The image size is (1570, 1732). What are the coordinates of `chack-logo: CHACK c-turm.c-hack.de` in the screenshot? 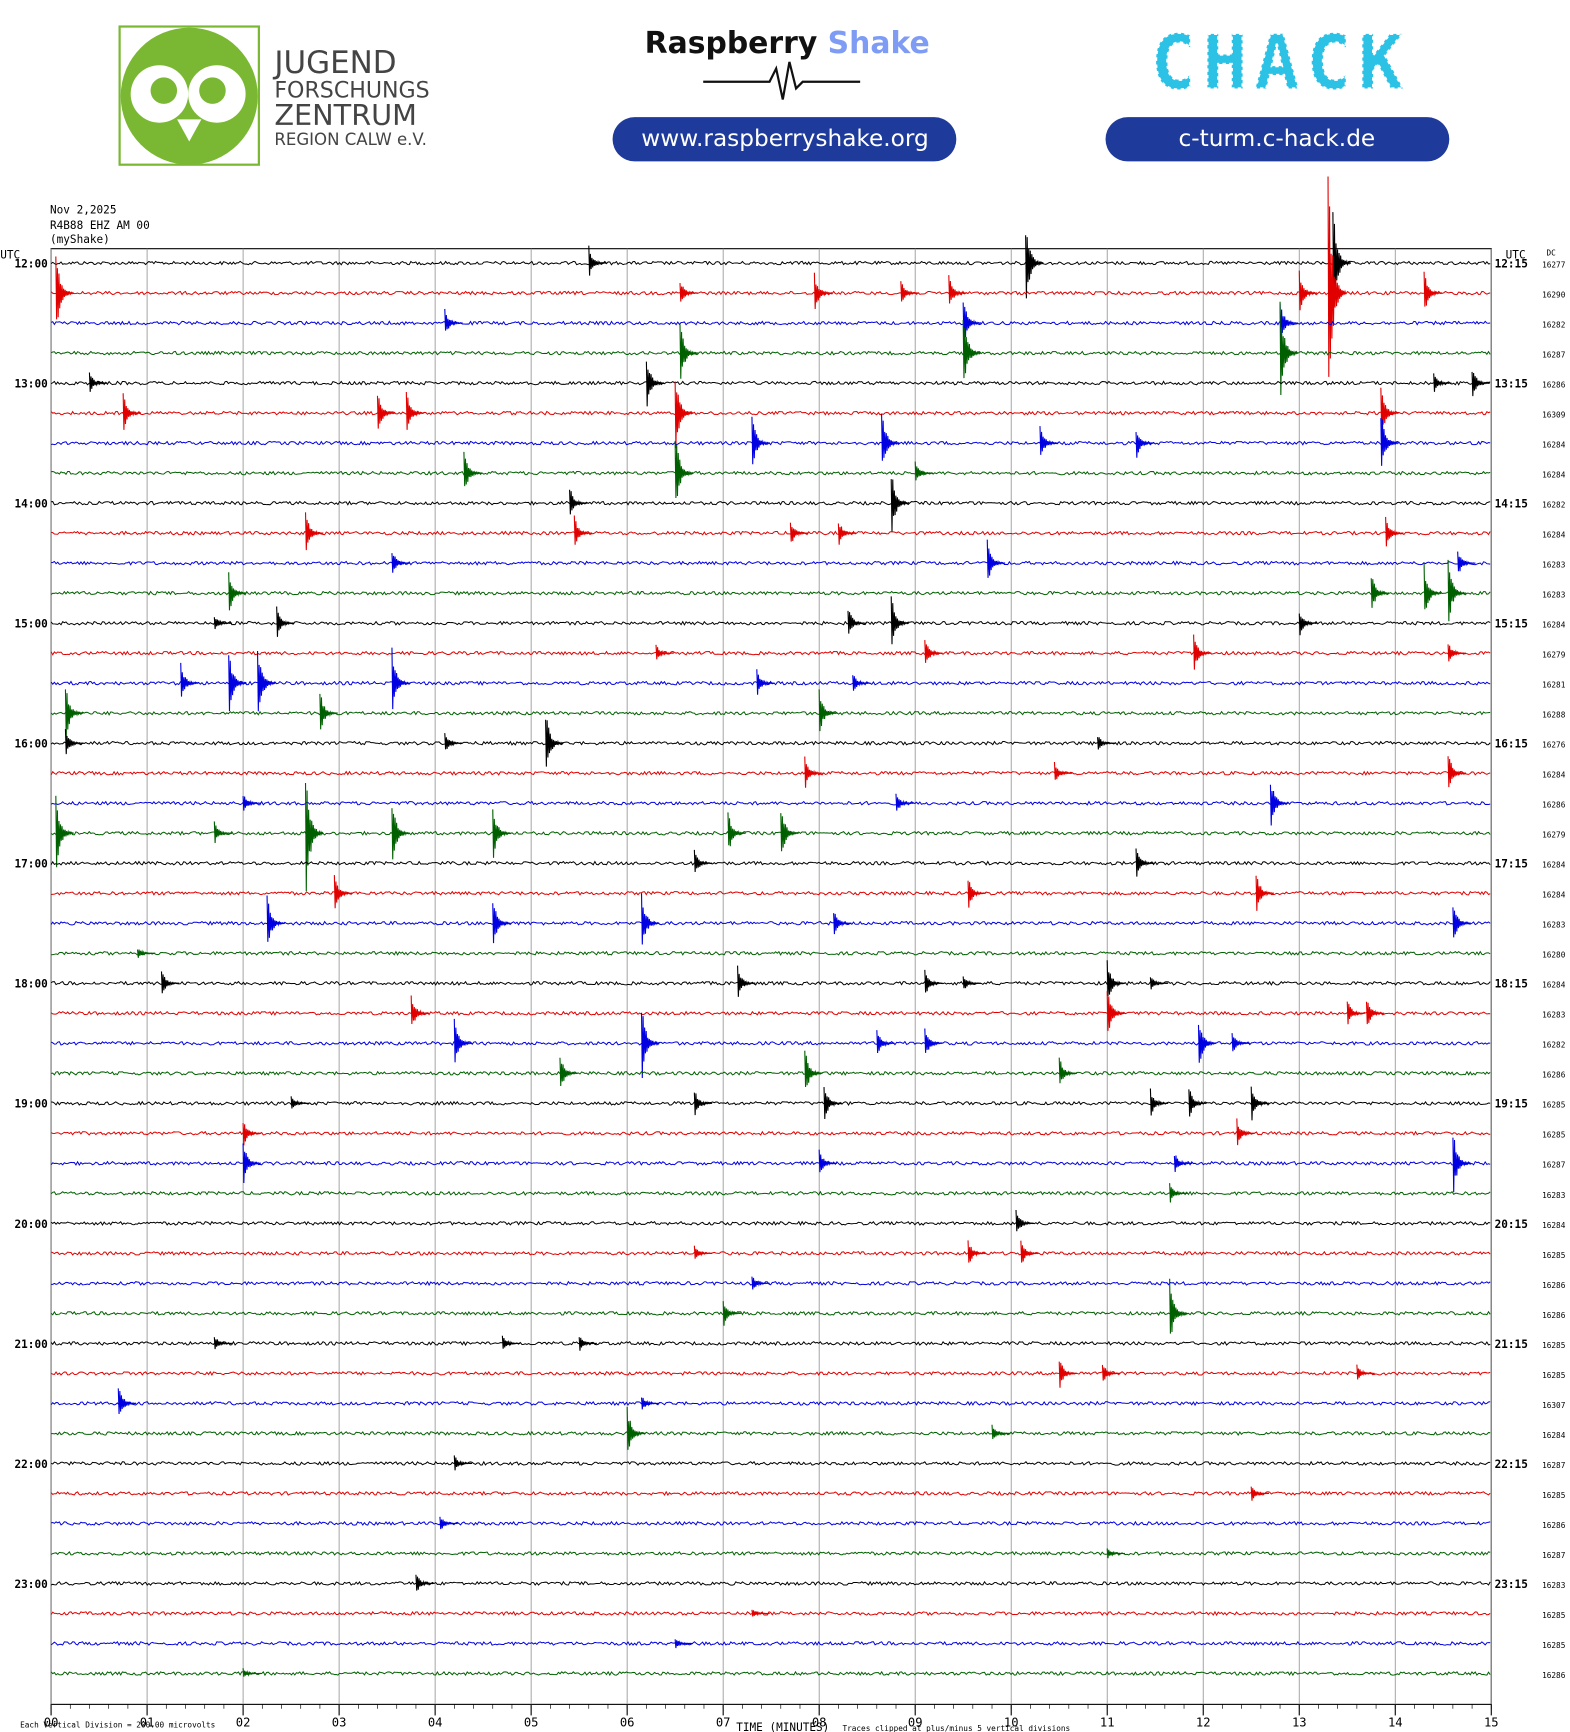 It's located at (1277, 89).